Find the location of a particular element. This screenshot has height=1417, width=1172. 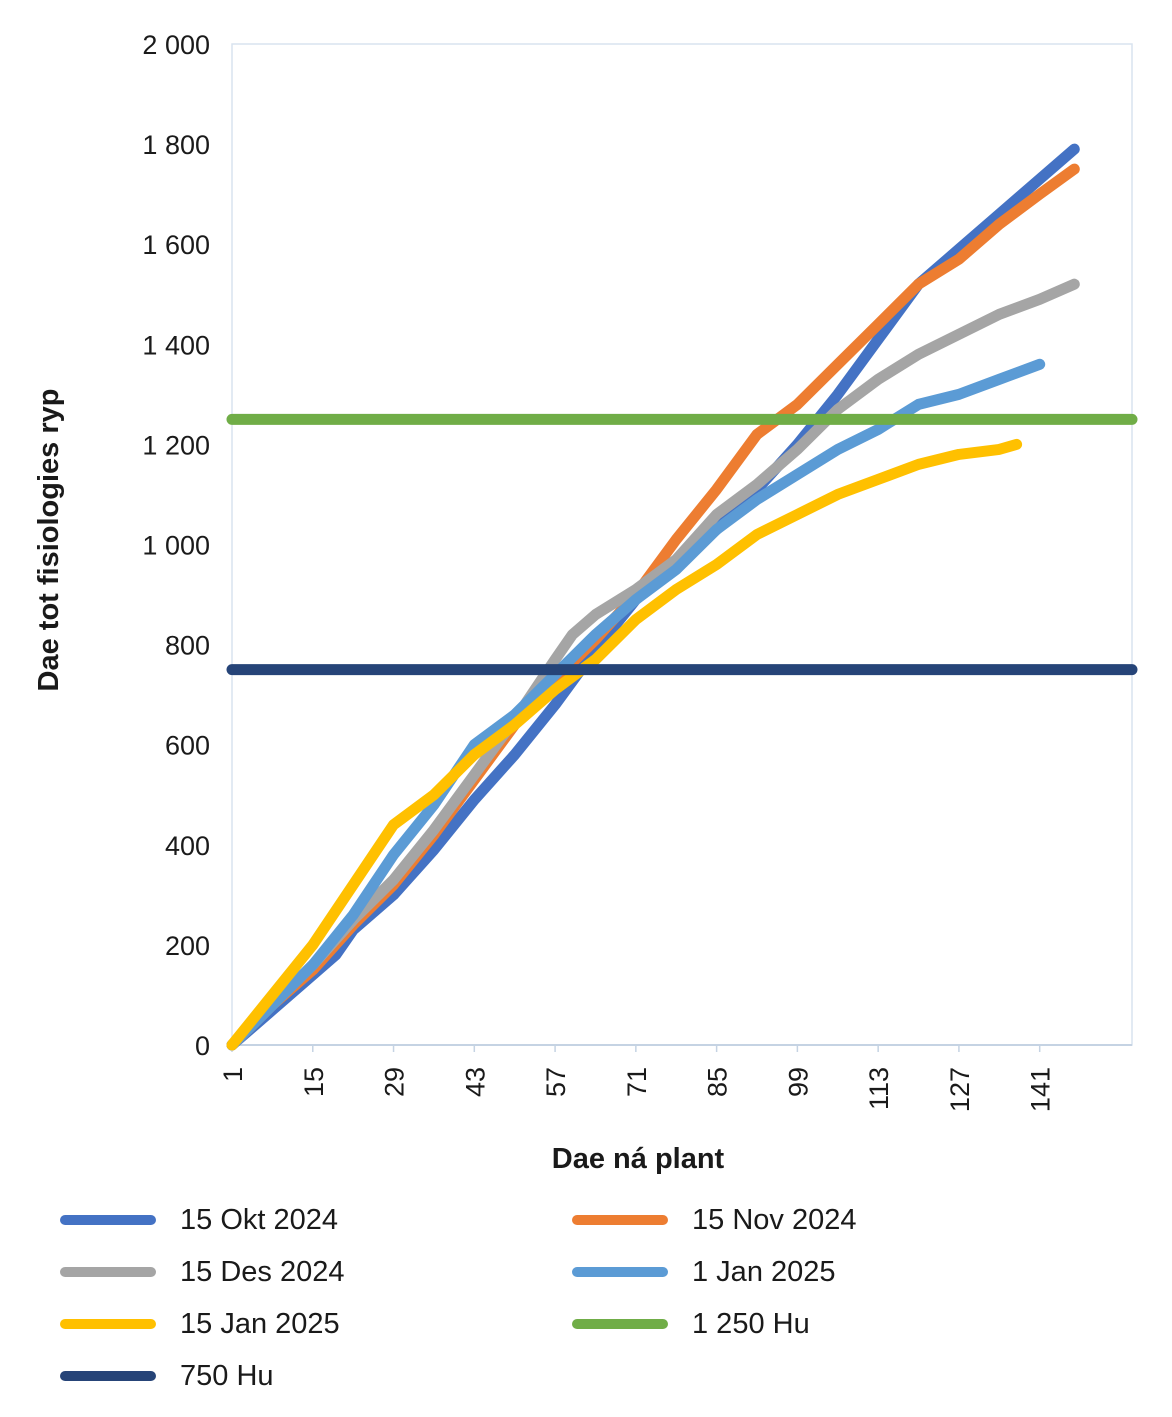

legend-label: 1 Jan 2025 is located at coordinates (764, 1271).